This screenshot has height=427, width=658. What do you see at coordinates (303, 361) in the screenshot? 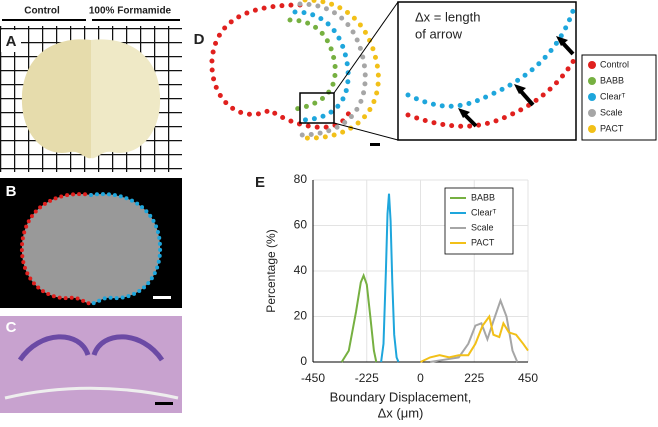
I see `y-tick-label: 0` at bounding box center [303, 361].